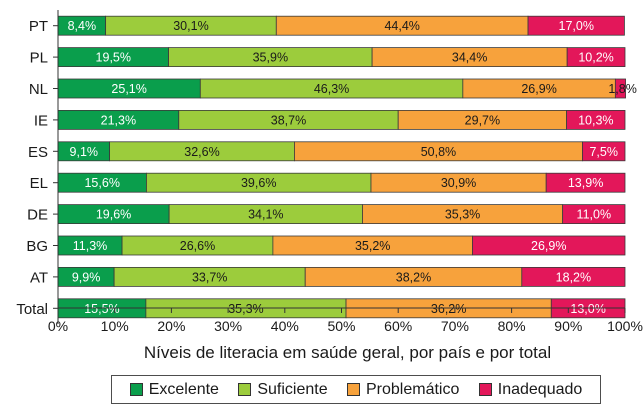 The image size is (643, 412). I want to click on data-label: 9,9%, so click(86, 277).